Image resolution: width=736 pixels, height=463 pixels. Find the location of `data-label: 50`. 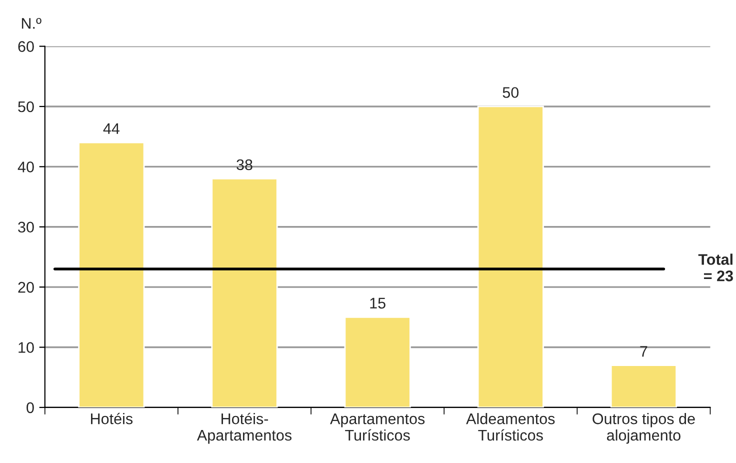

data-label: 50 is located at coordinates (510, 92).